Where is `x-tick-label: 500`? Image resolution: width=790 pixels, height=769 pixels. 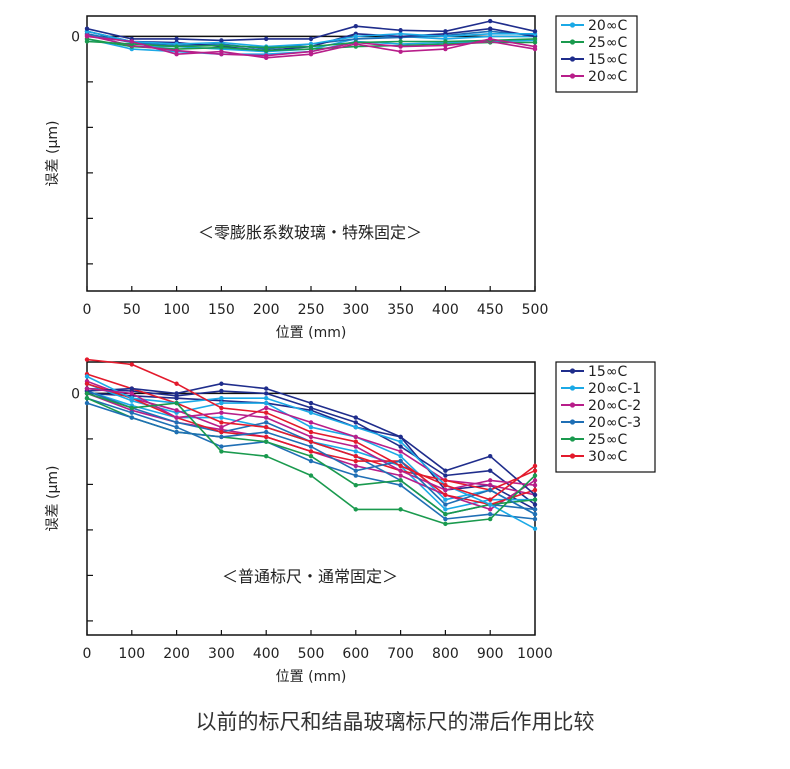 x-tick-label: 500 is located at coordinates (535, 310).